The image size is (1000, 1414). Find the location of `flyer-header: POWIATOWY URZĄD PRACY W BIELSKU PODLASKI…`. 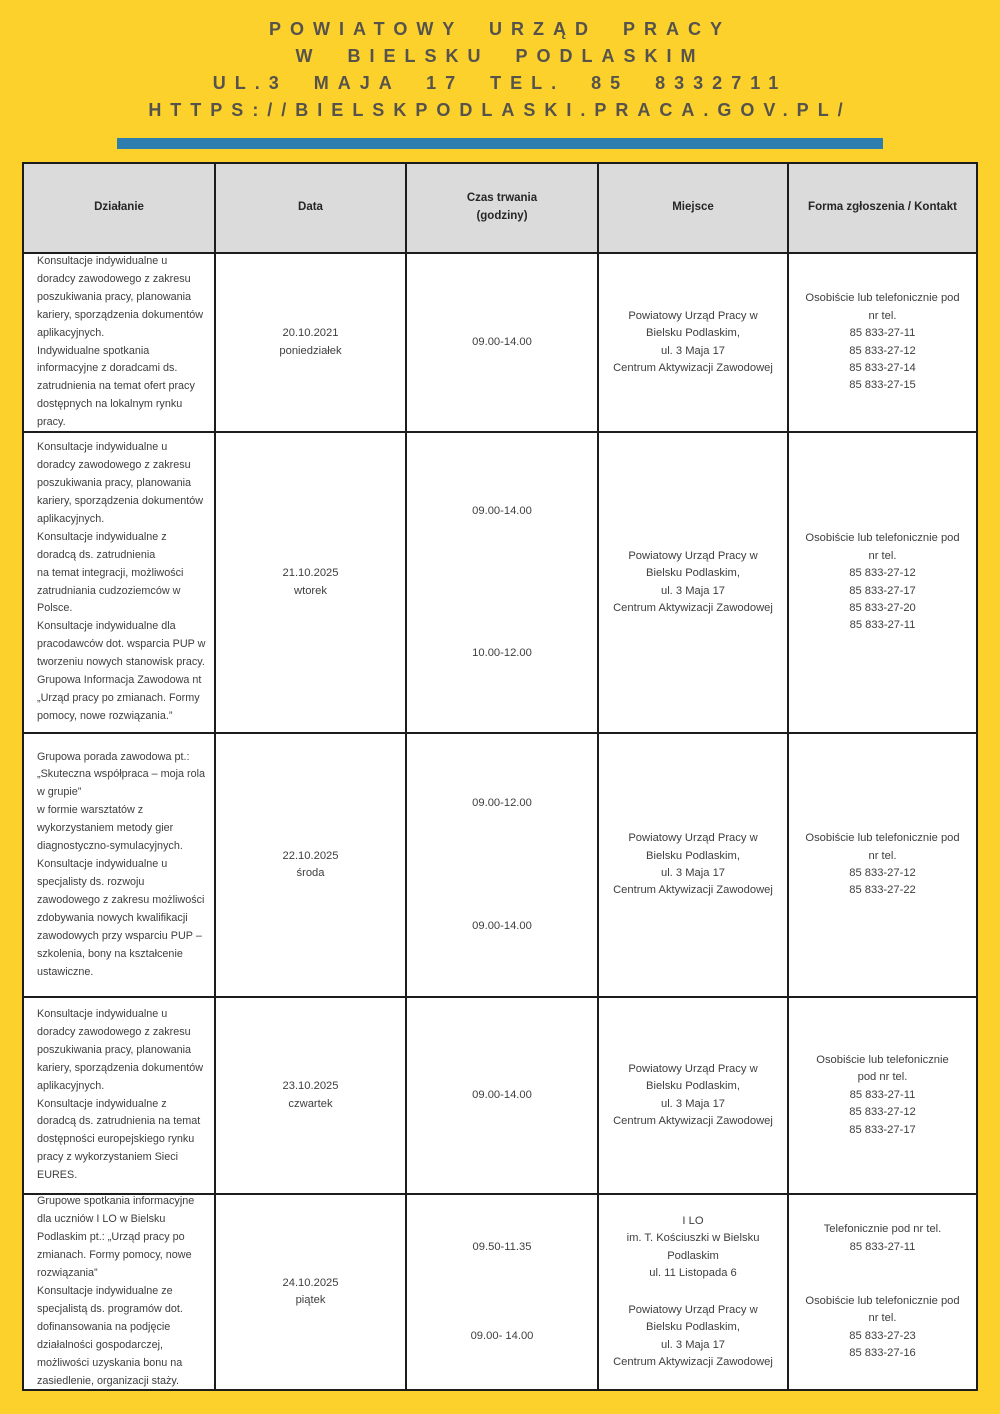

flyer-header: POWIATOWY URZĄD PRACY W BIELSKU PODLASKI… is located at coordinates (500, 62).